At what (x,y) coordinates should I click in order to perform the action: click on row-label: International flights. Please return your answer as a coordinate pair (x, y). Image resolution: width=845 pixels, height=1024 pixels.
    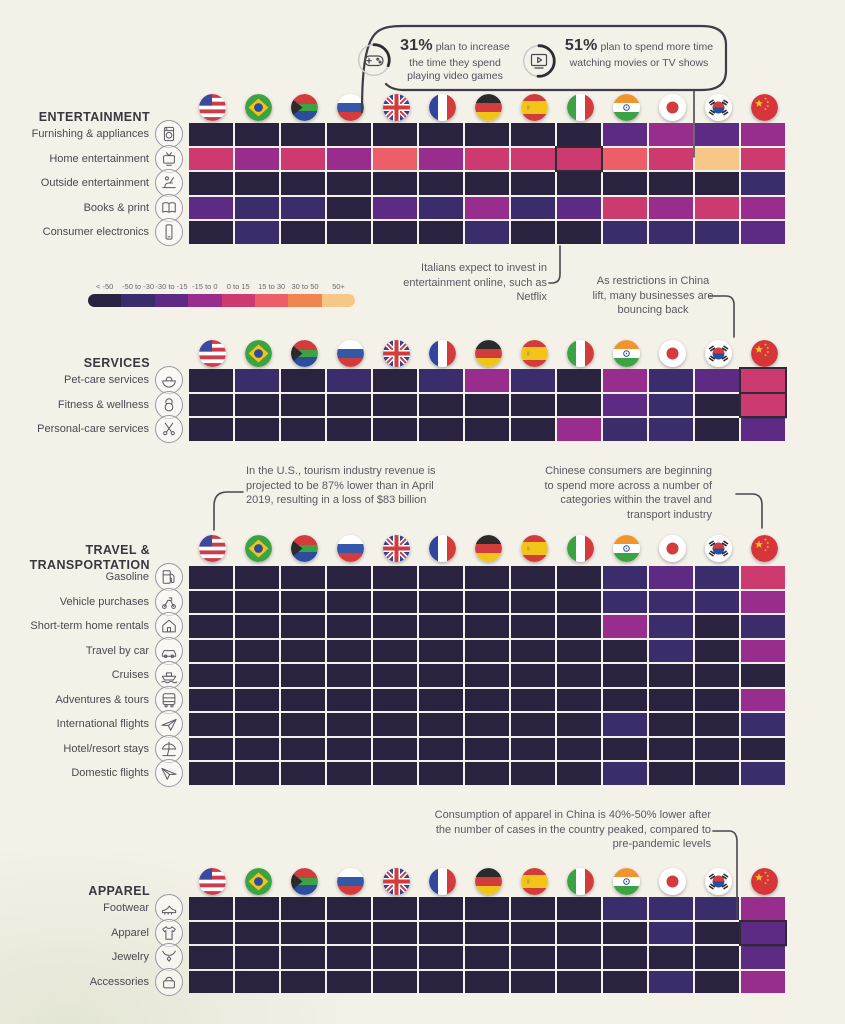
    Looking at the image, I should click on (102, 724).